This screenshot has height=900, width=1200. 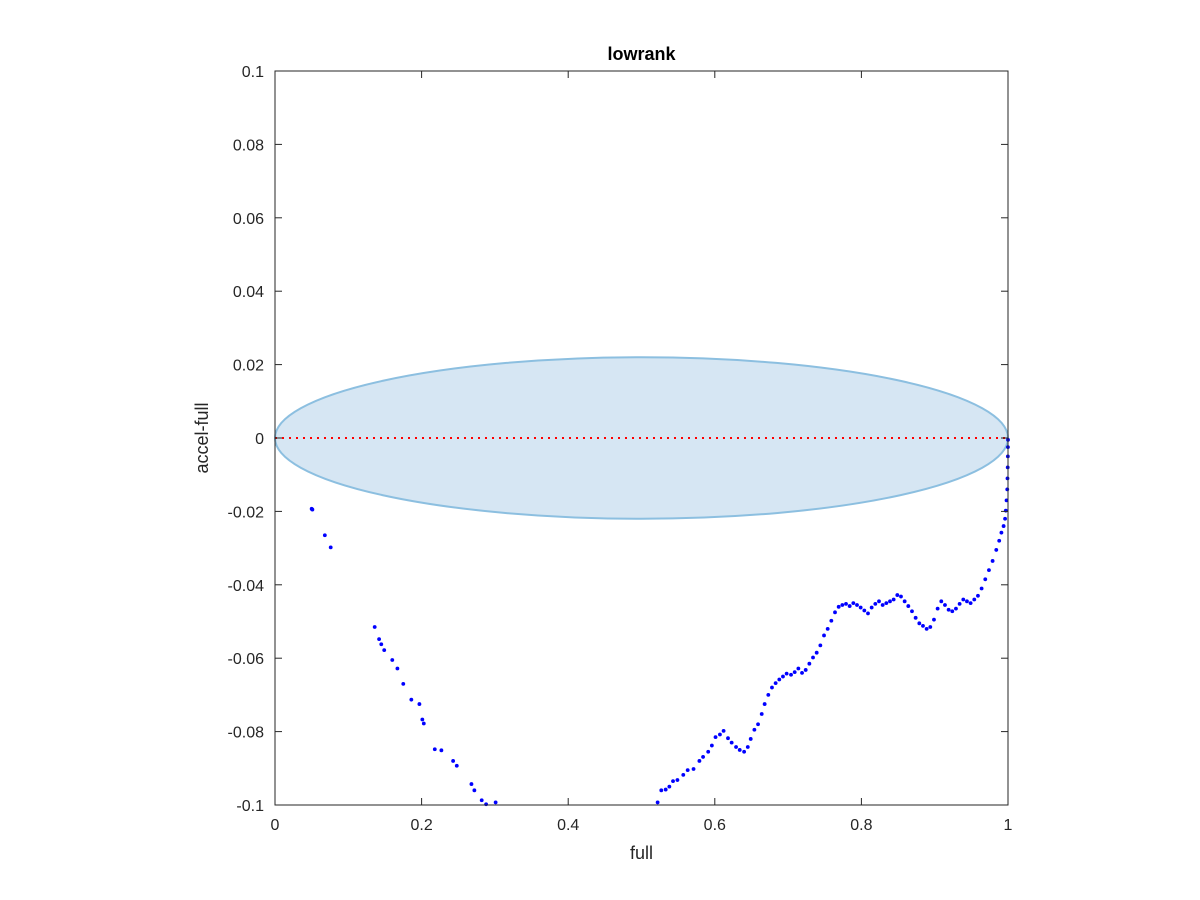 What do you see at coordinates (246, 733) in the screenshot?
I see `y-tick-label: -0.08` at bounding box center [246, 733].